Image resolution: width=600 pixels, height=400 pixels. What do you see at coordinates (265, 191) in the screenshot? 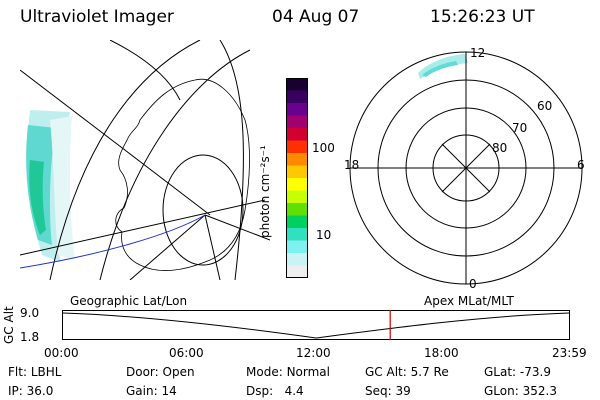
I see `colorbar-unit-label: photon cm⁻²s⁻¹` at bounding box center [265, 191].